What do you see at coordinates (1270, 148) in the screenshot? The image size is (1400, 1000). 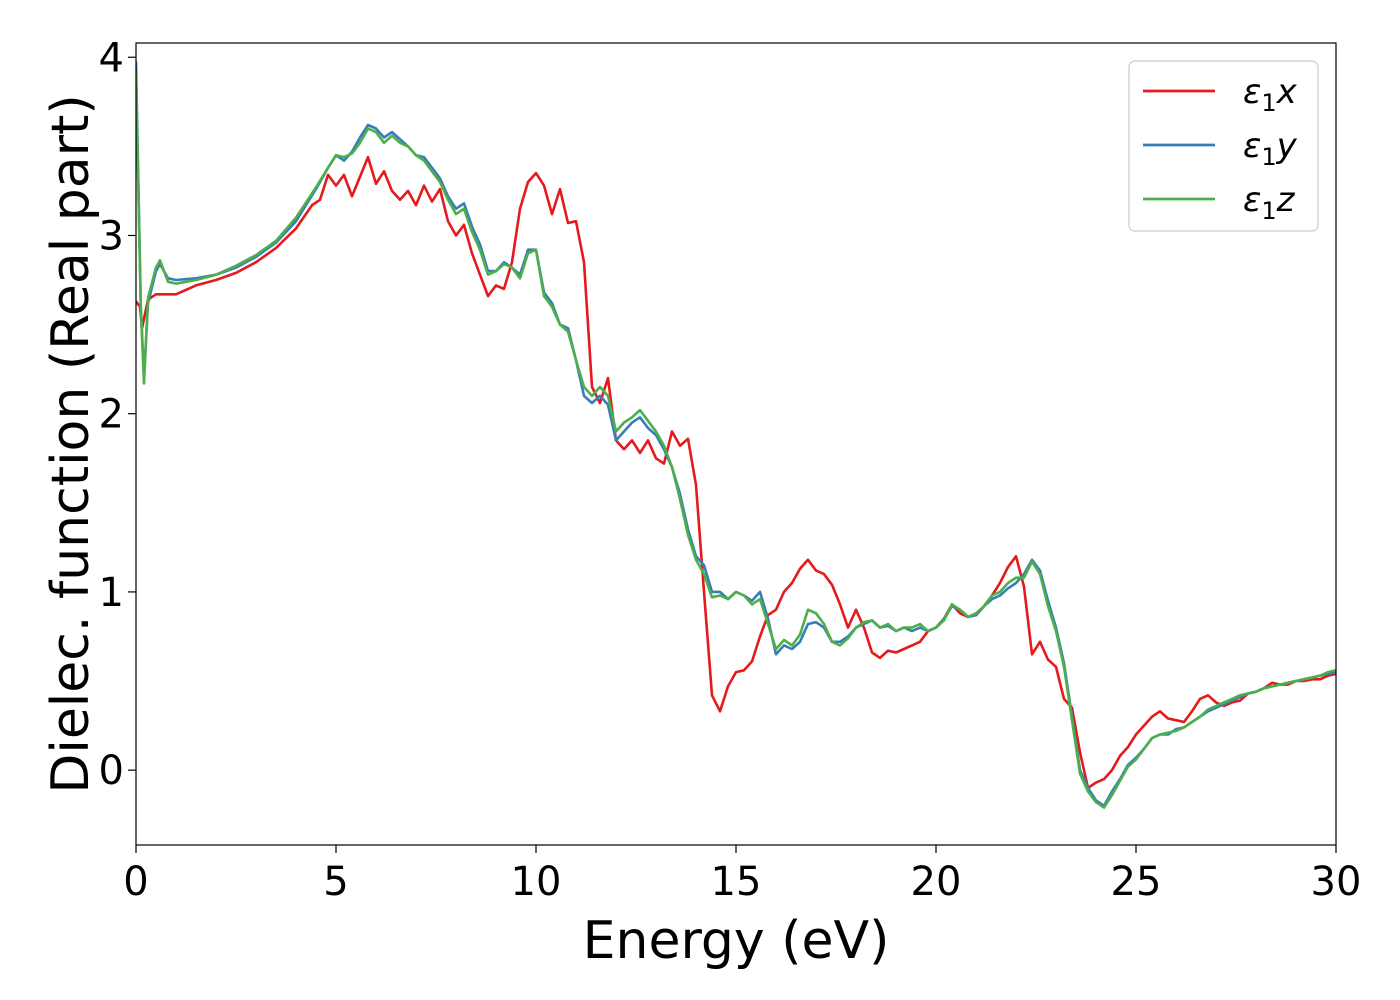 I see `legend-label-y: ε1y` at bounding box center [1270, 148].